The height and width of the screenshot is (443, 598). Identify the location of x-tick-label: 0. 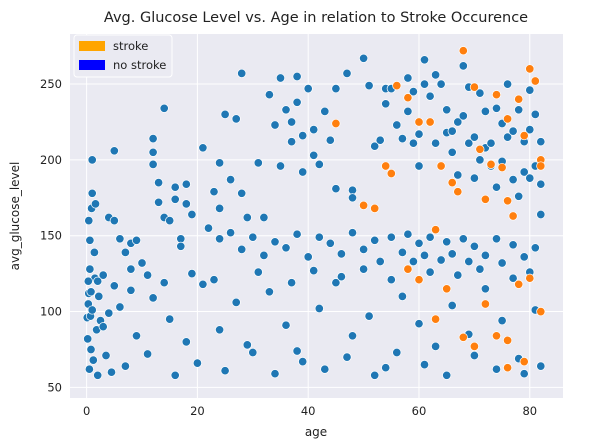
(86, 411).